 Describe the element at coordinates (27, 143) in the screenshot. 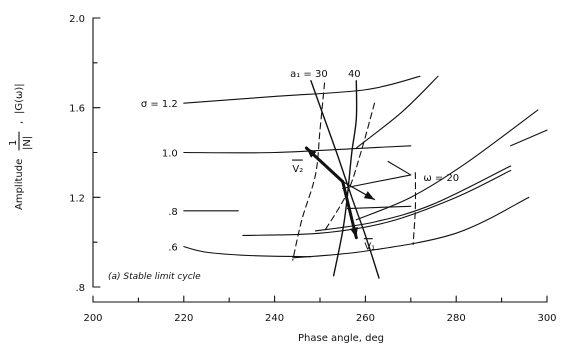

I see `y-label-frac-den: |N|` at that location.